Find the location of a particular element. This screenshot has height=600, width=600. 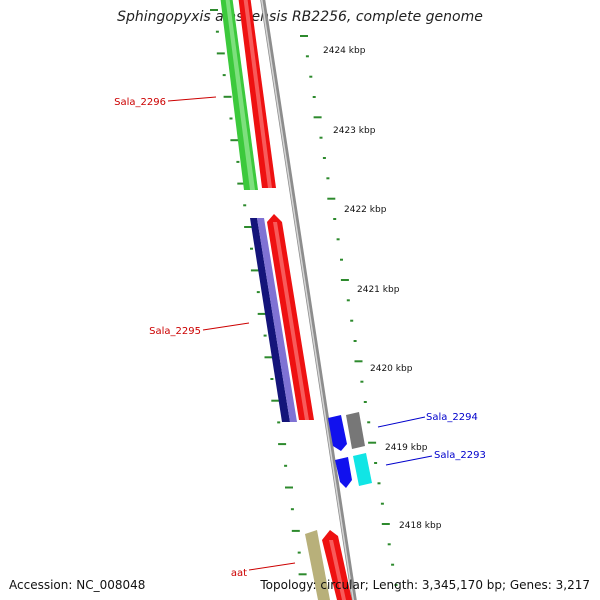

gene-block-sala-2296-green-shine is located at coordinates (240, 95).